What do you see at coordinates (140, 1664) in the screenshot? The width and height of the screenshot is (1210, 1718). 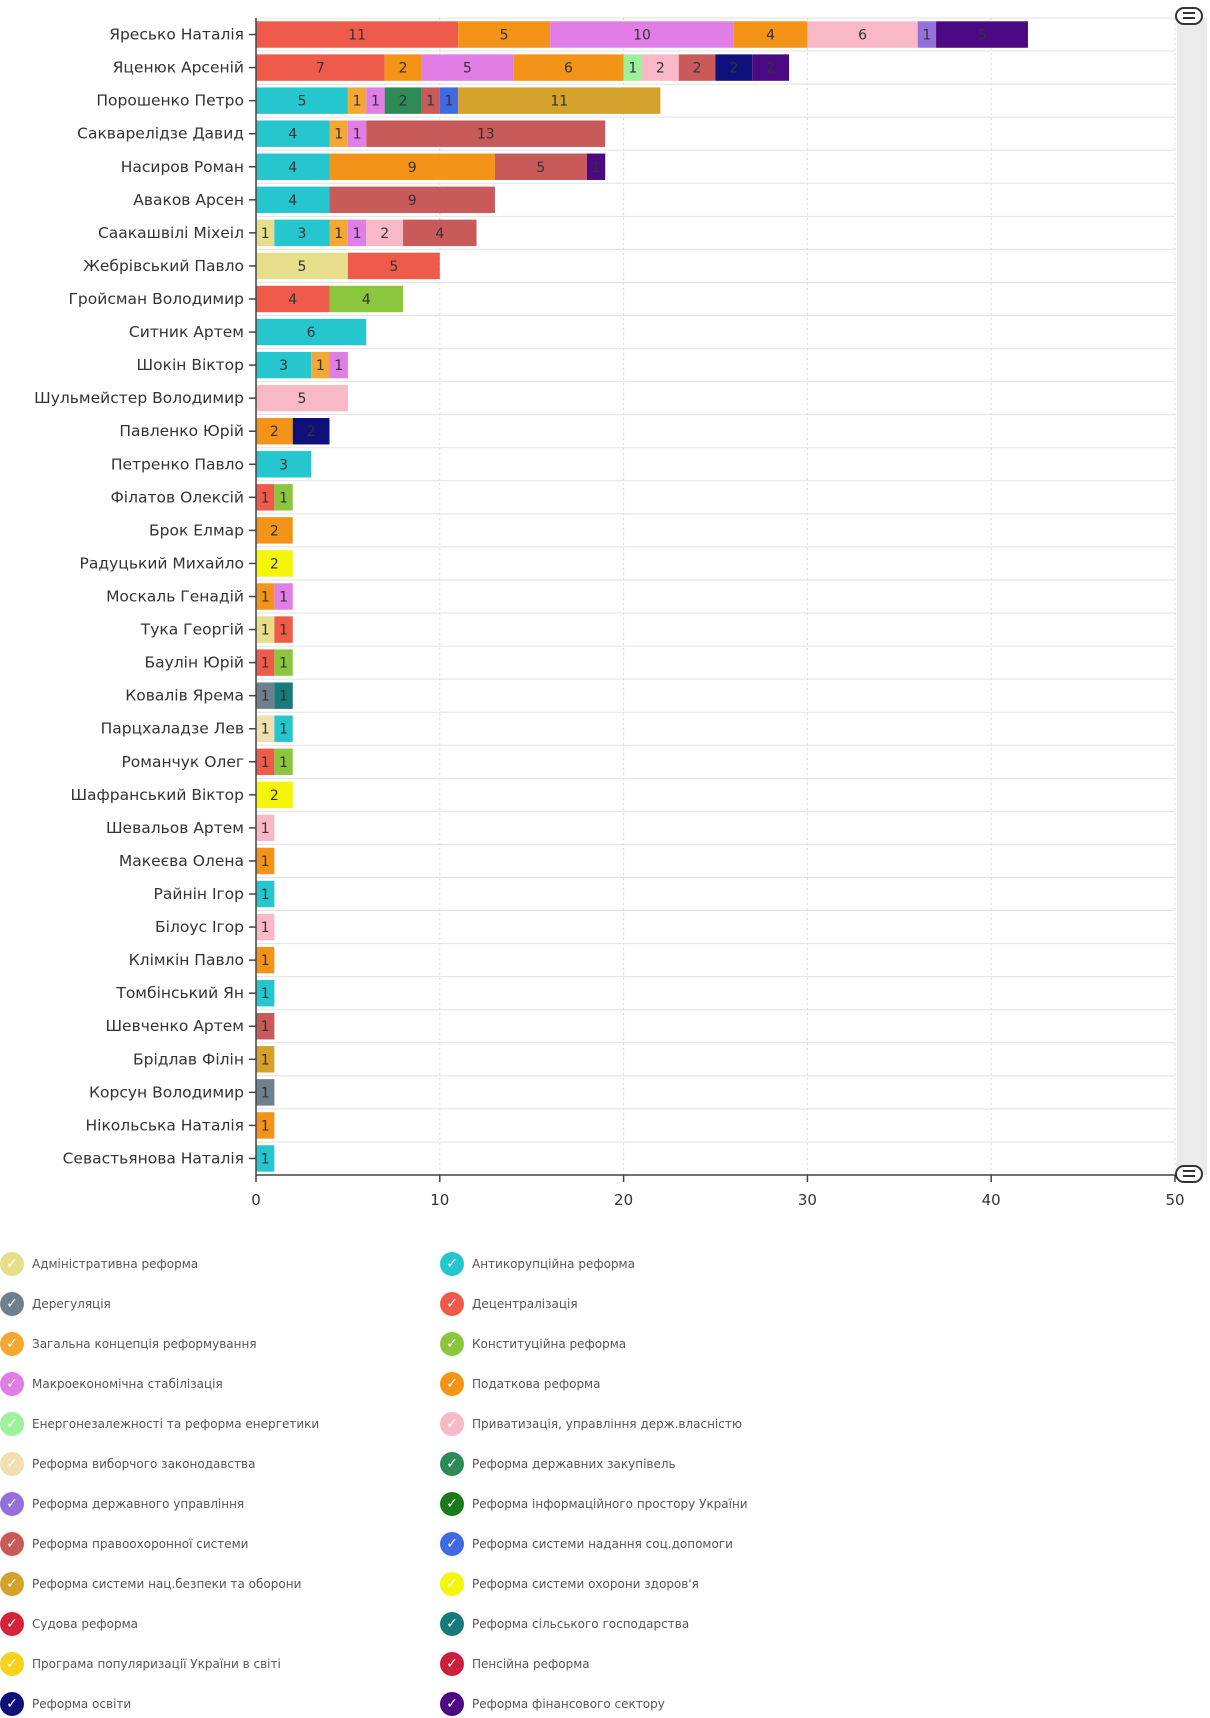 I see `legend-item: ✓ Програма популяризації України в світі` at bounding box center [140, 1664].